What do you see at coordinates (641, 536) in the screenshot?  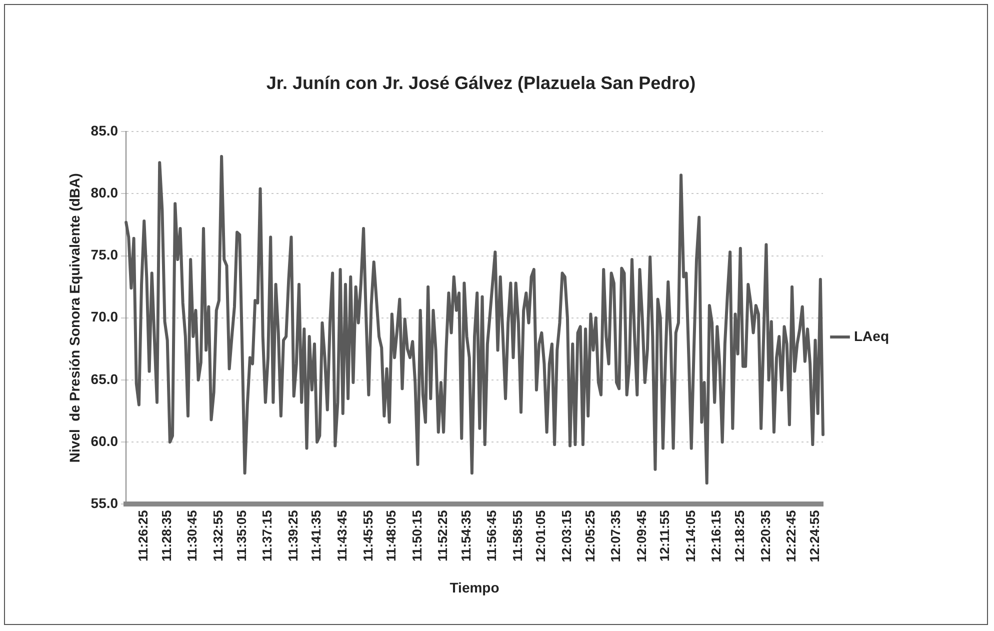 I see `x-tick-label: 12:09:45` at bounding box center [641, 536].